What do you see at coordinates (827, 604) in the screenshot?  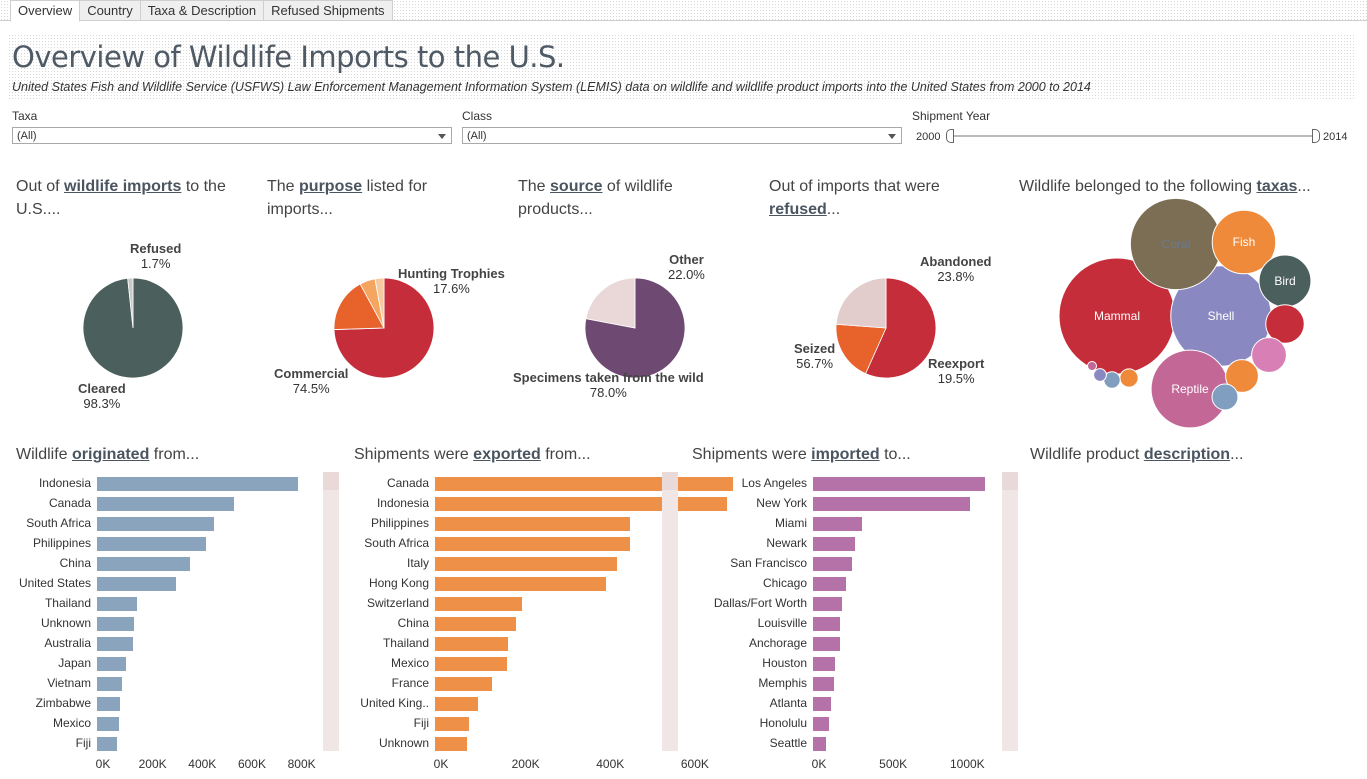 I see `bar-dallas-fort-worth` at bounding box center [827, 604].